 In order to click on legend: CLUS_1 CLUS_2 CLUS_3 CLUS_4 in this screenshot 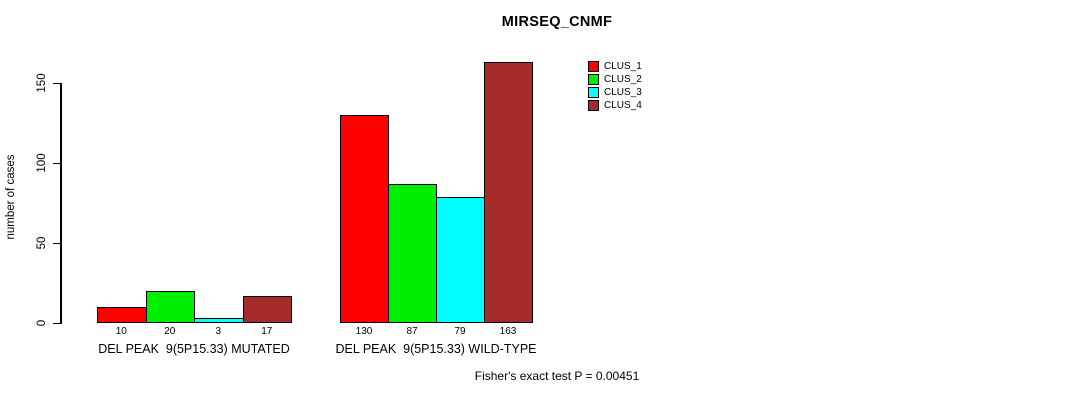, I will do `click(615, 86)`.